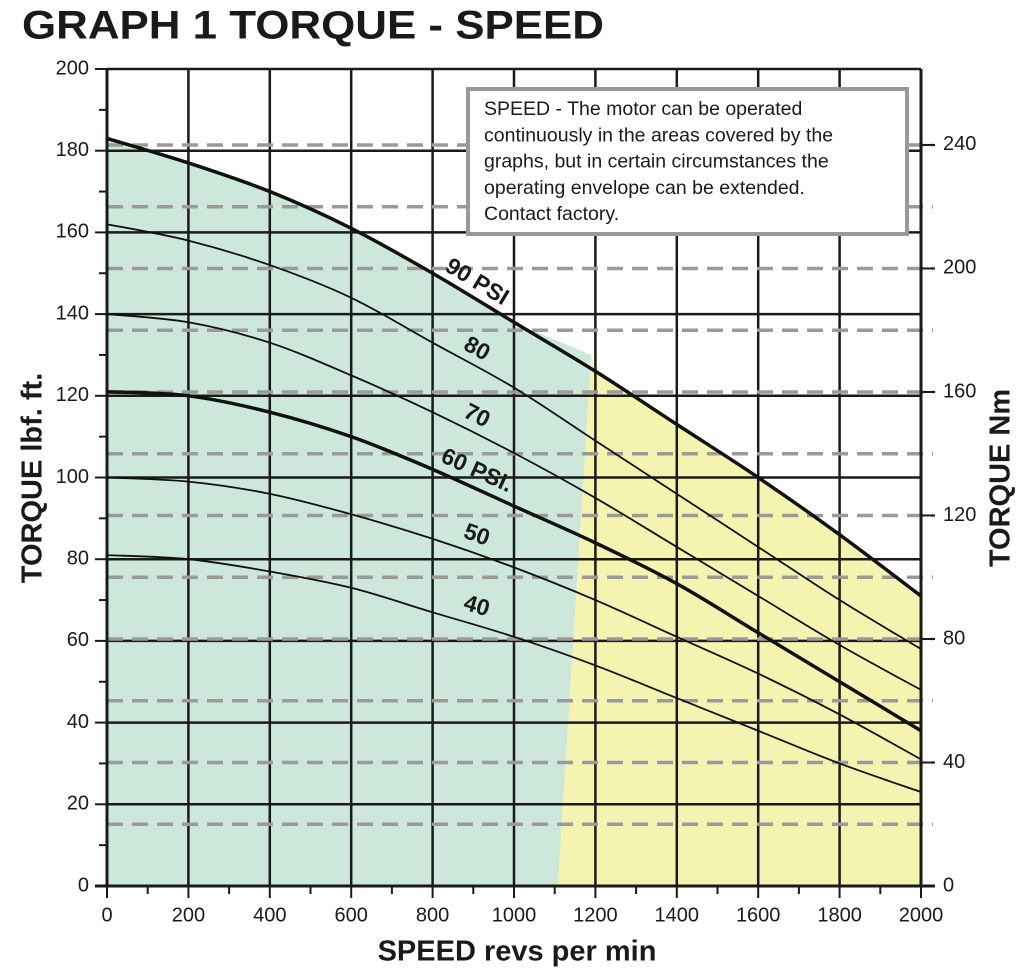 The width and height of the screenshot is (1024, 975). What do you see at coordinates (72, 150) in the screenshot?
I see `y-tick-label: 180` at bounding box center [72, 150].